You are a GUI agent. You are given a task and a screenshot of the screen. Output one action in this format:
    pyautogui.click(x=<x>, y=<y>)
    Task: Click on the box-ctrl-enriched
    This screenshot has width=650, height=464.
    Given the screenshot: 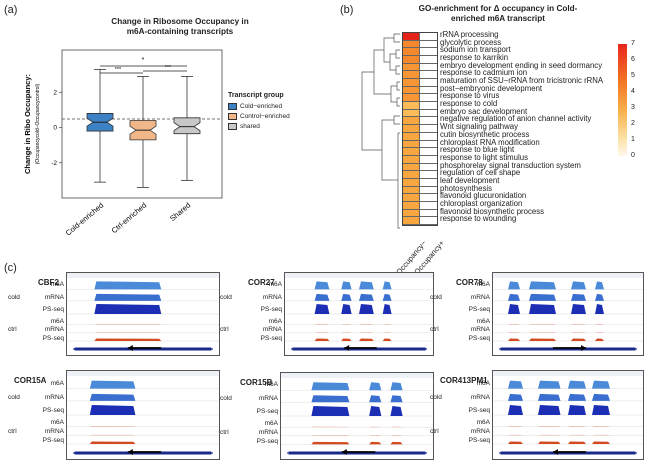 What is the action you would take?
    pyautogui.click(x=143, y=132)
    